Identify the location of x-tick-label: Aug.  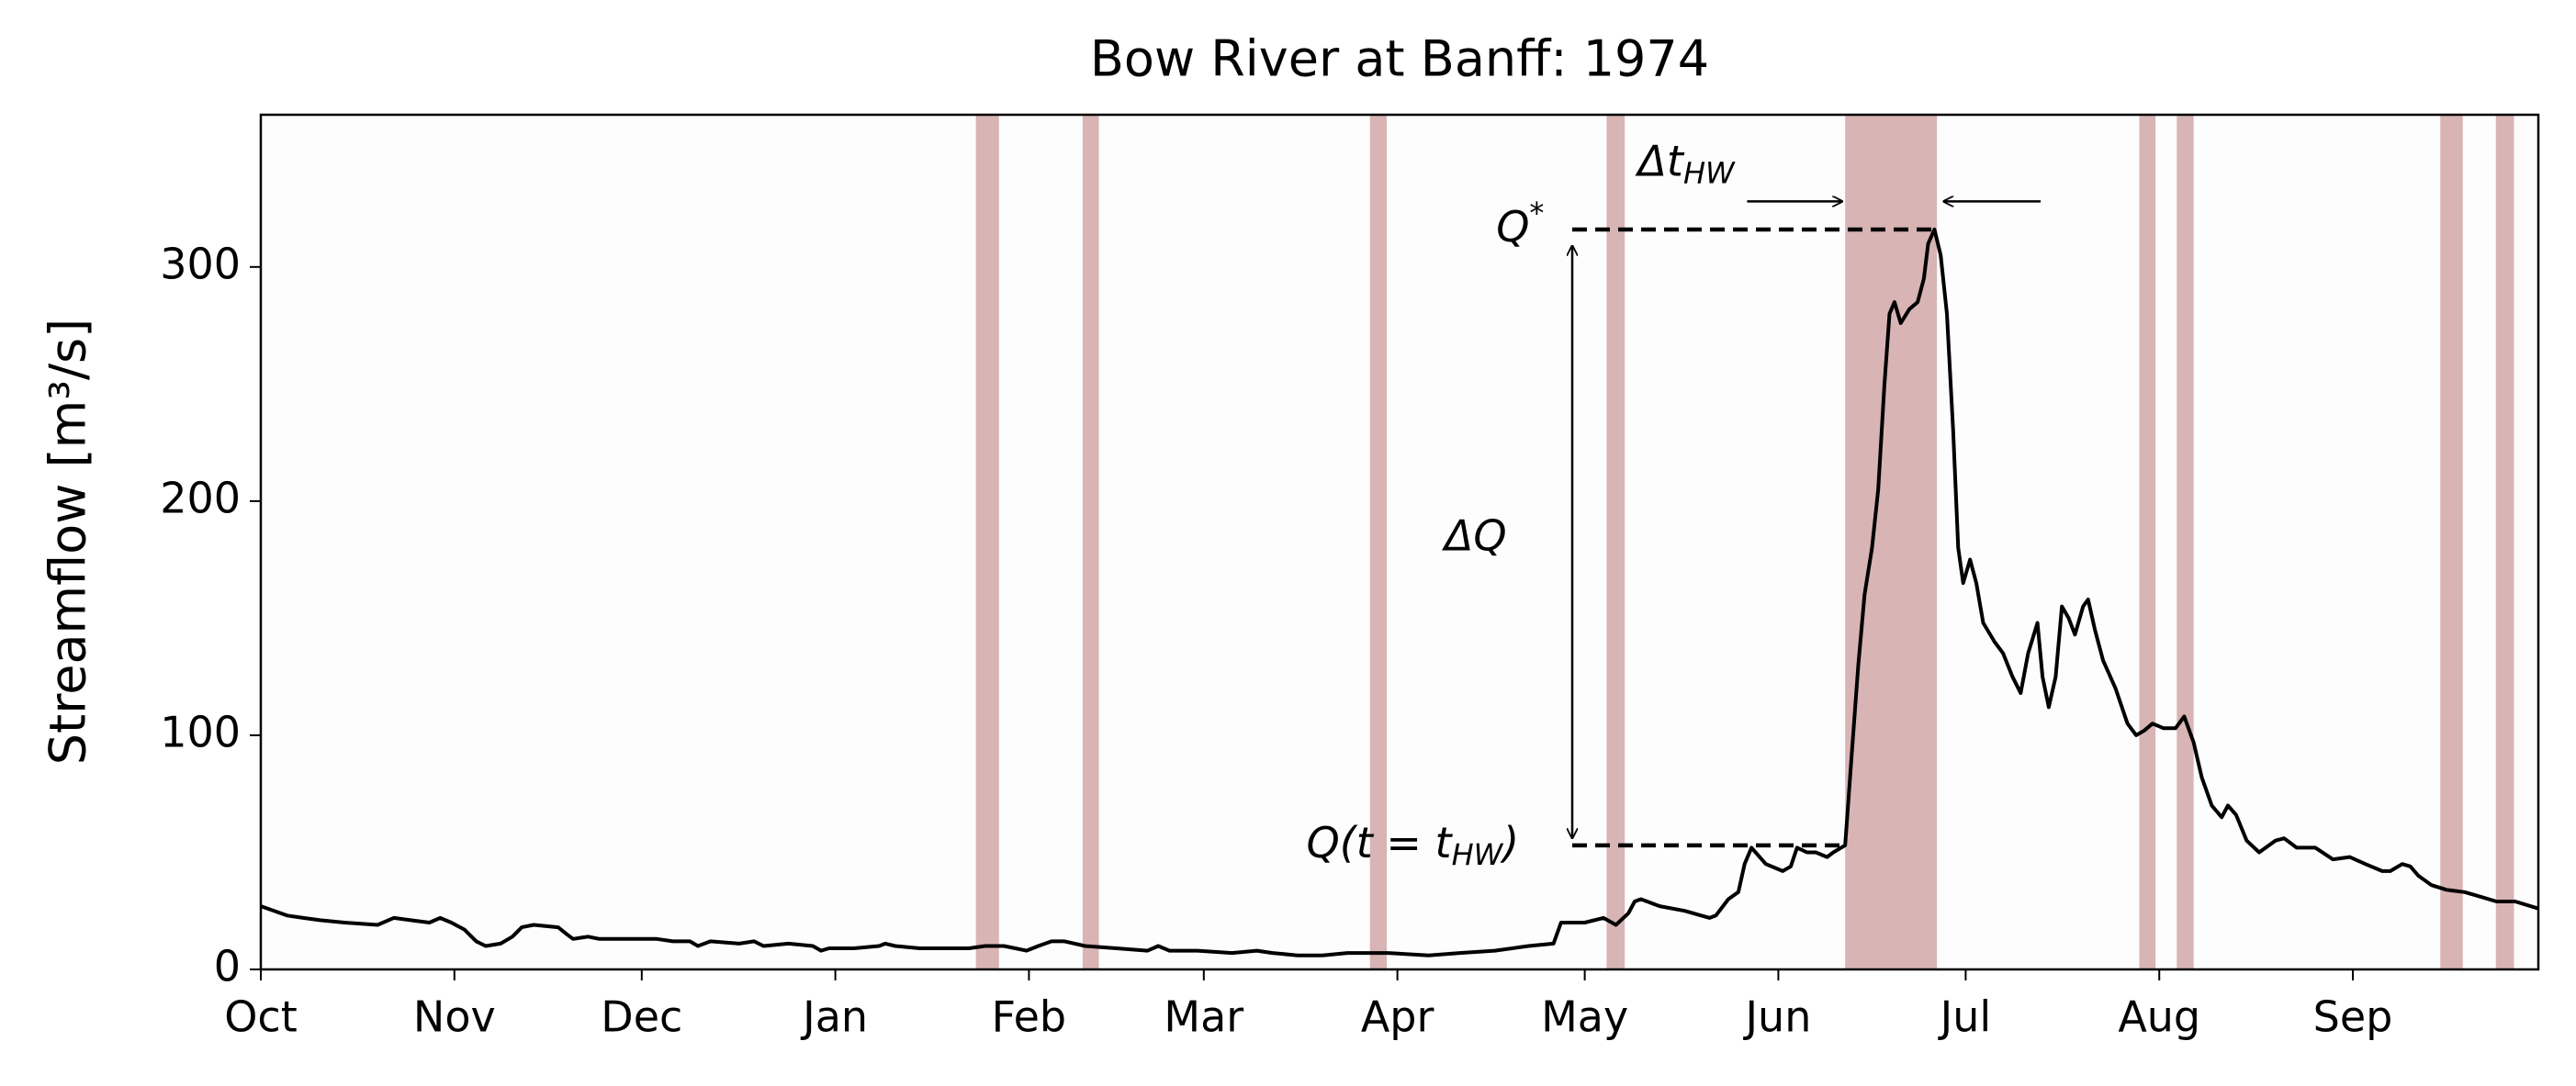
(2159, 1017).